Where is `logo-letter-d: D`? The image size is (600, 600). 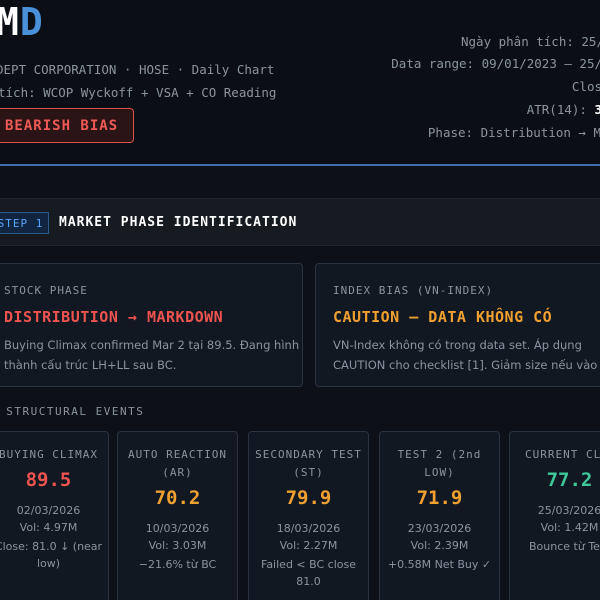
logo-letter-d: D is located at coordinates (31, 22).